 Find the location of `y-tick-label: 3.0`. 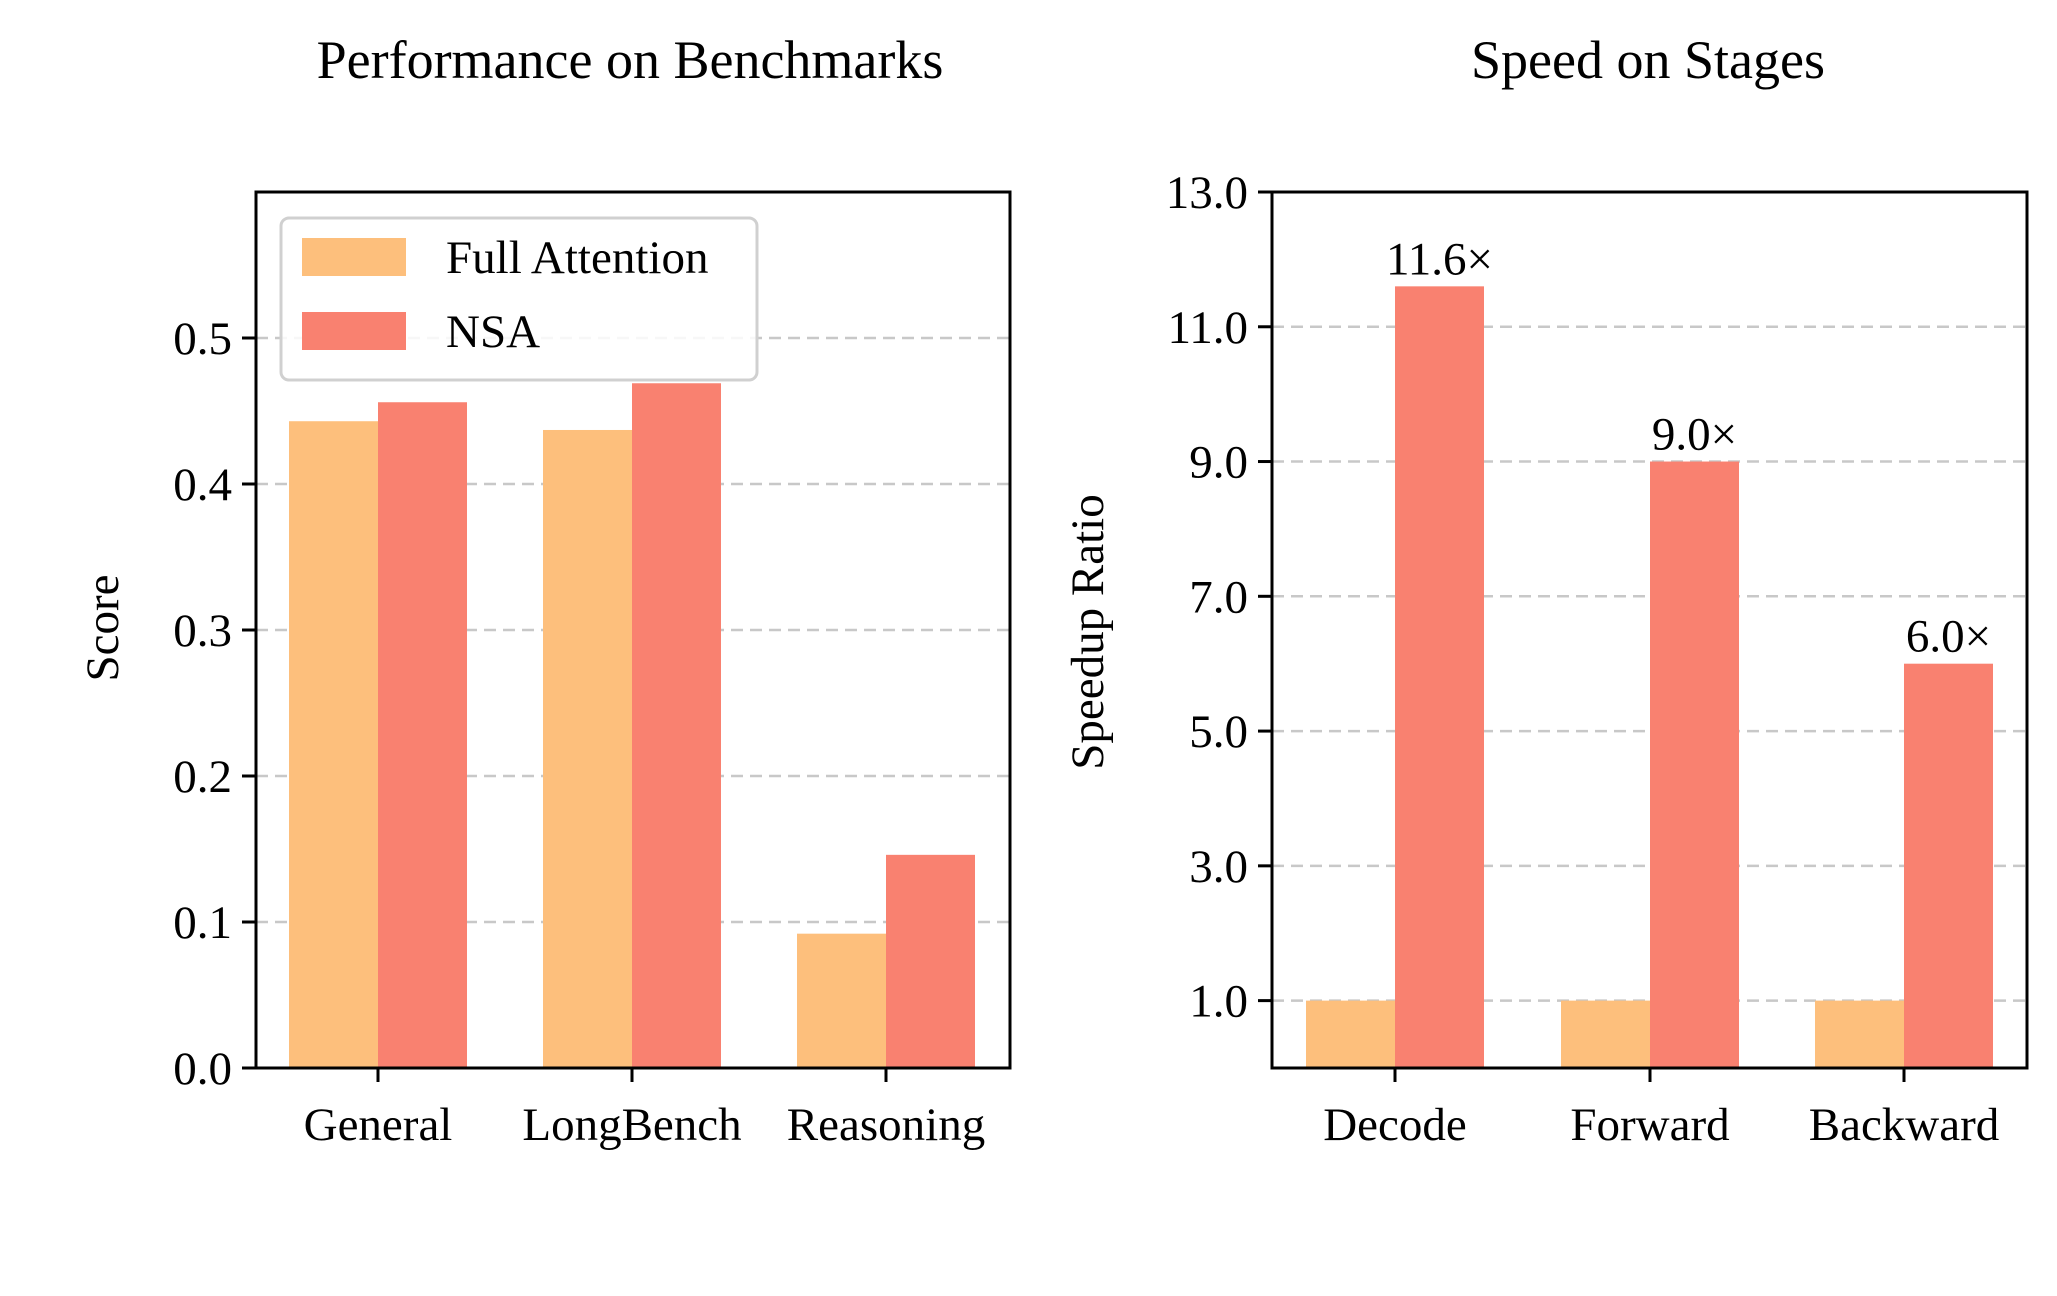

y-tick-label: 3.0 is located at coordinates (1218, 867).